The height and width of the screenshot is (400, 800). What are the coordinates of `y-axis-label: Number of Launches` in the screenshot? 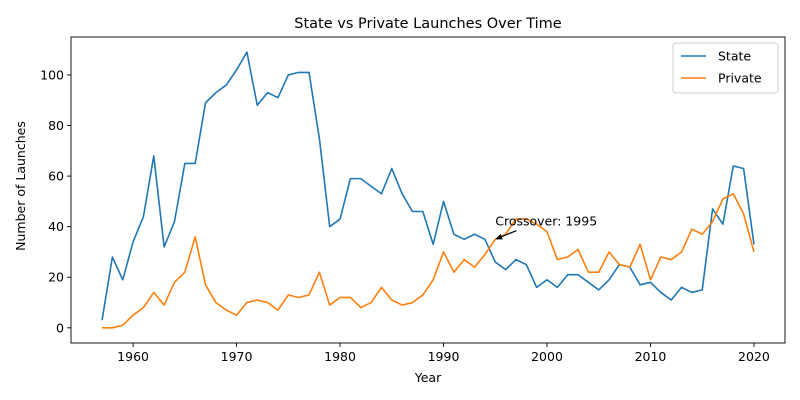 It's located at (20, 186).